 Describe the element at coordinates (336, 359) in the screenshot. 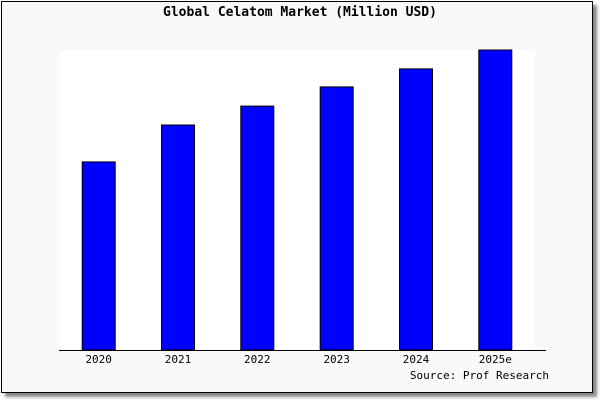

I see `x-tick-label: 2023` at that location.